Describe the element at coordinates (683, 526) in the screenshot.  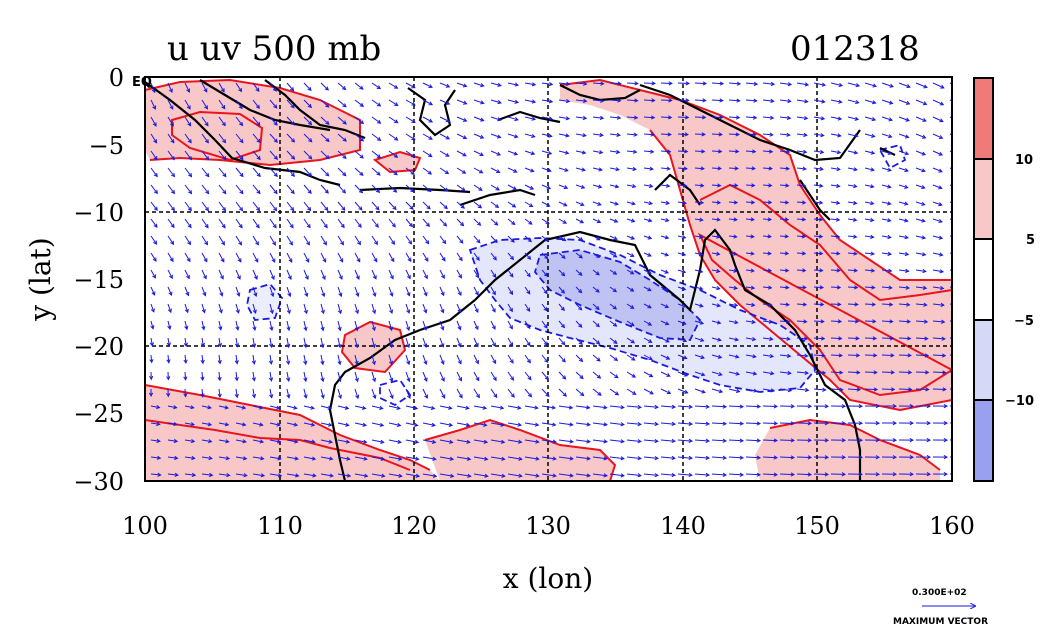
I see `x-tick-label: 140` at that location.